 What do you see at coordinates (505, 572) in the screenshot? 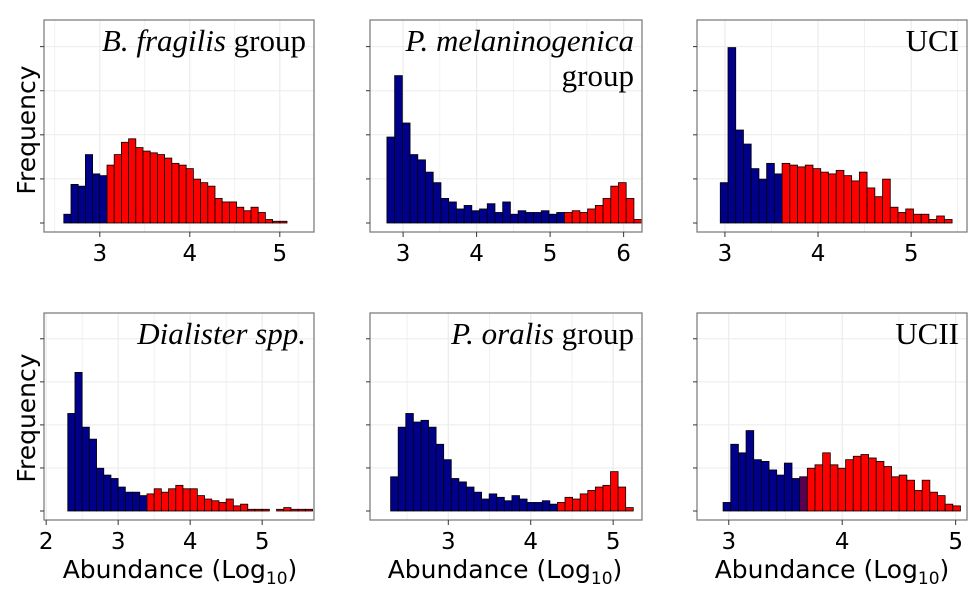
I see `x-axis-title-middle: Abundance (Log10)` at bounding box center [505, 572].